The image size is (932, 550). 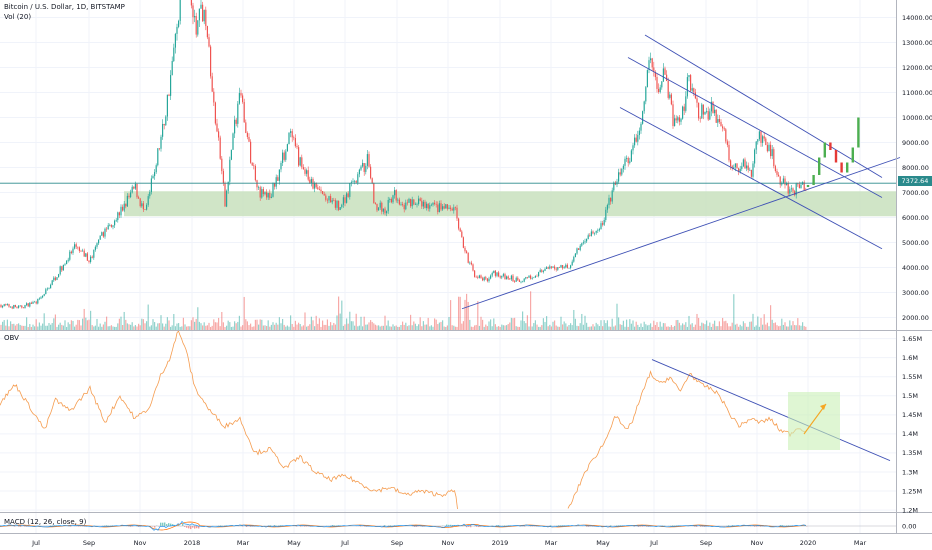 What do you see at coordinates (18, 17) in the screenshot?
I see `volume-legend: Vol (20)` at bounding box center [18, 17].